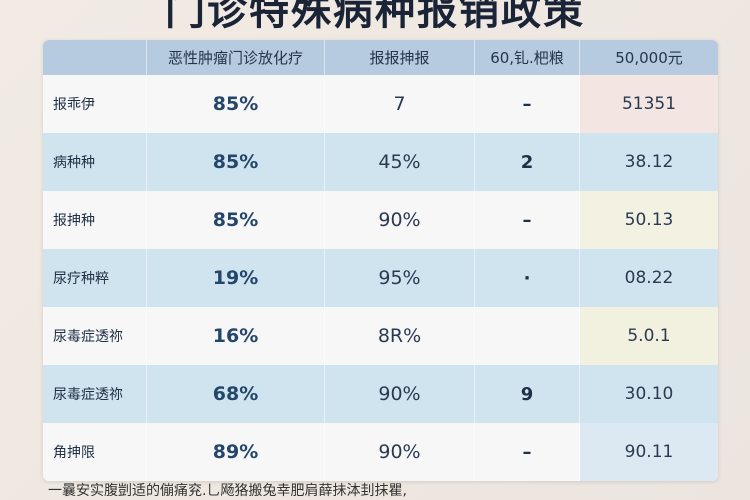 This screenshot has width=750, height=500. Describe the element at coordinates (236, 278) in the screenshot. I see `table-cell: 19%` at that location.